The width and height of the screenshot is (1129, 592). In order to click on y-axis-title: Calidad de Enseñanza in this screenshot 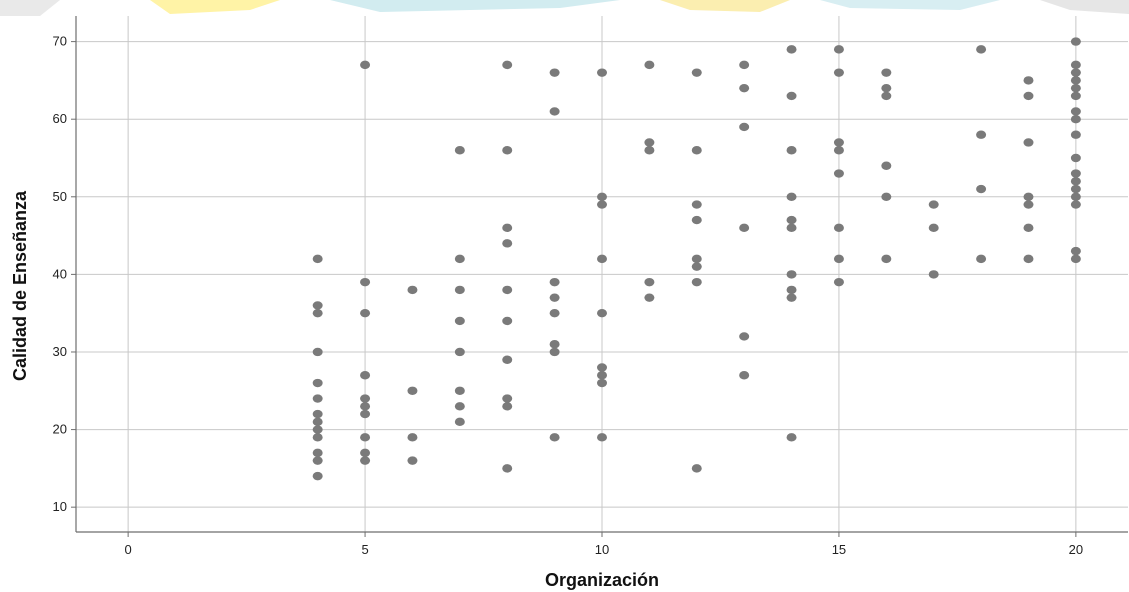, I will do `click(20, 285)`.